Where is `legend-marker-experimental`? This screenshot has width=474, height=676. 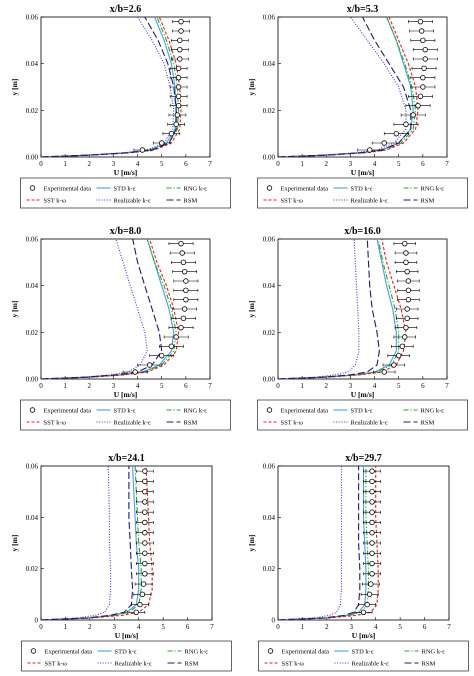
legend-marker-experimental is located at coordinates (269, 410).